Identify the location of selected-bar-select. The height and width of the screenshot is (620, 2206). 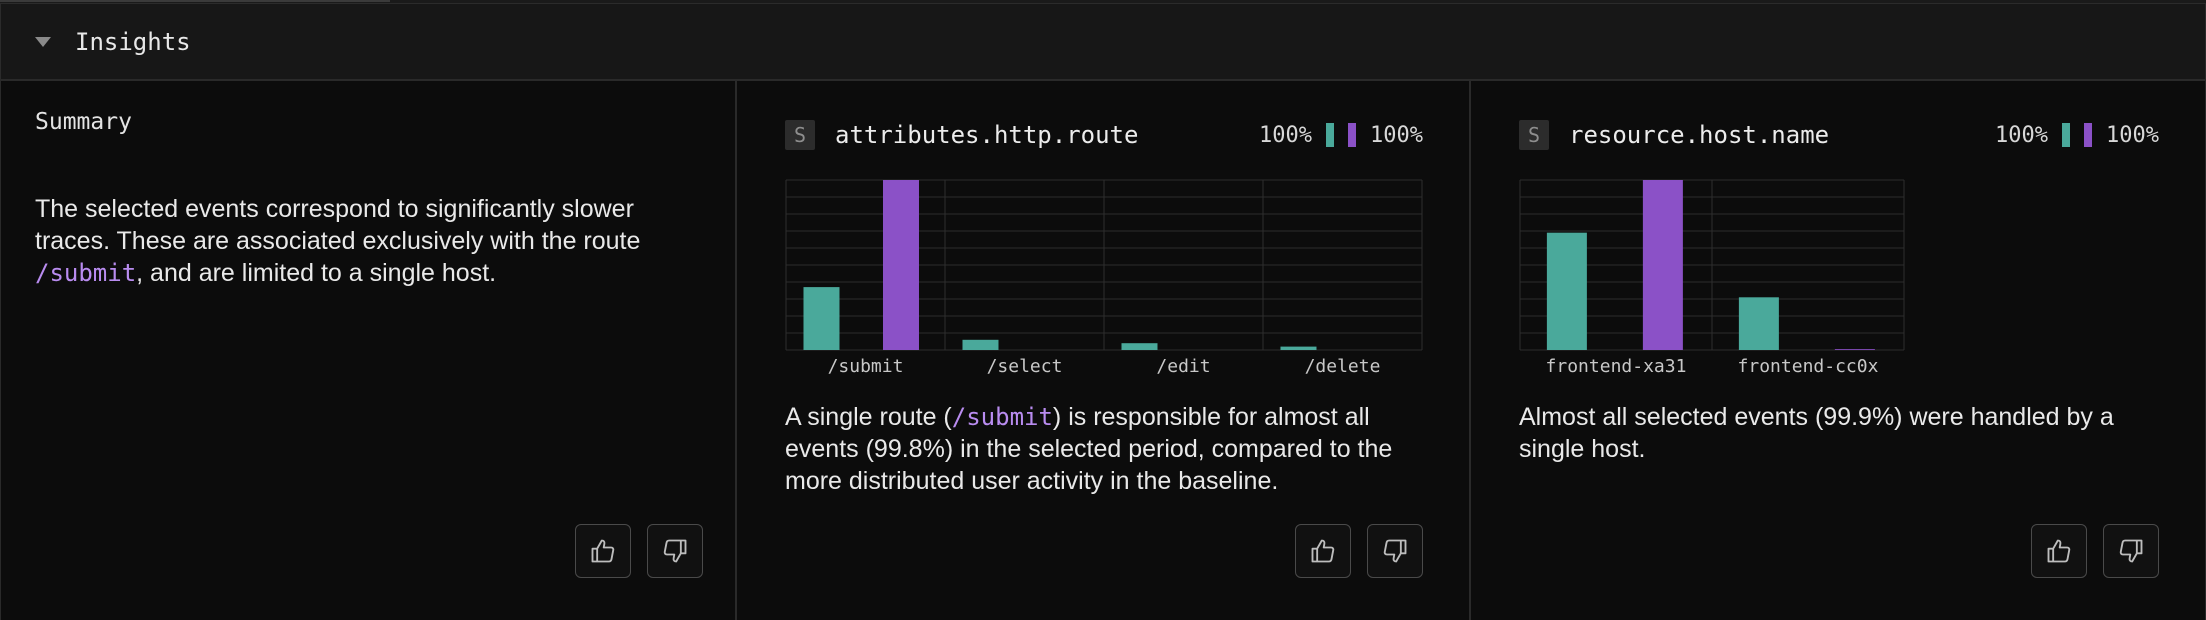
(980, 344).